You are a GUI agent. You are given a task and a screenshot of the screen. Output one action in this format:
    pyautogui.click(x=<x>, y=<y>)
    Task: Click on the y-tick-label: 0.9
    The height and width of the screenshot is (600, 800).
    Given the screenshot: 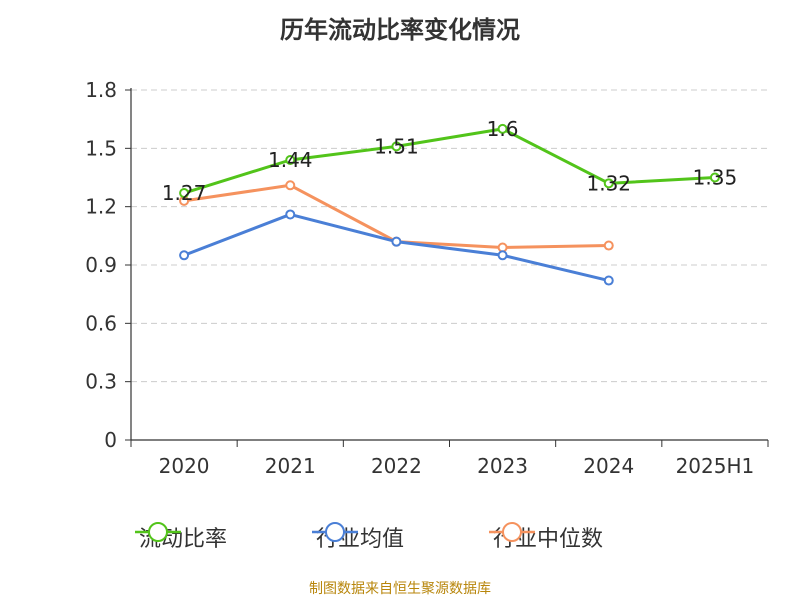 What is the action you would take?
    pyautogui.click(x=101, y=265)
    